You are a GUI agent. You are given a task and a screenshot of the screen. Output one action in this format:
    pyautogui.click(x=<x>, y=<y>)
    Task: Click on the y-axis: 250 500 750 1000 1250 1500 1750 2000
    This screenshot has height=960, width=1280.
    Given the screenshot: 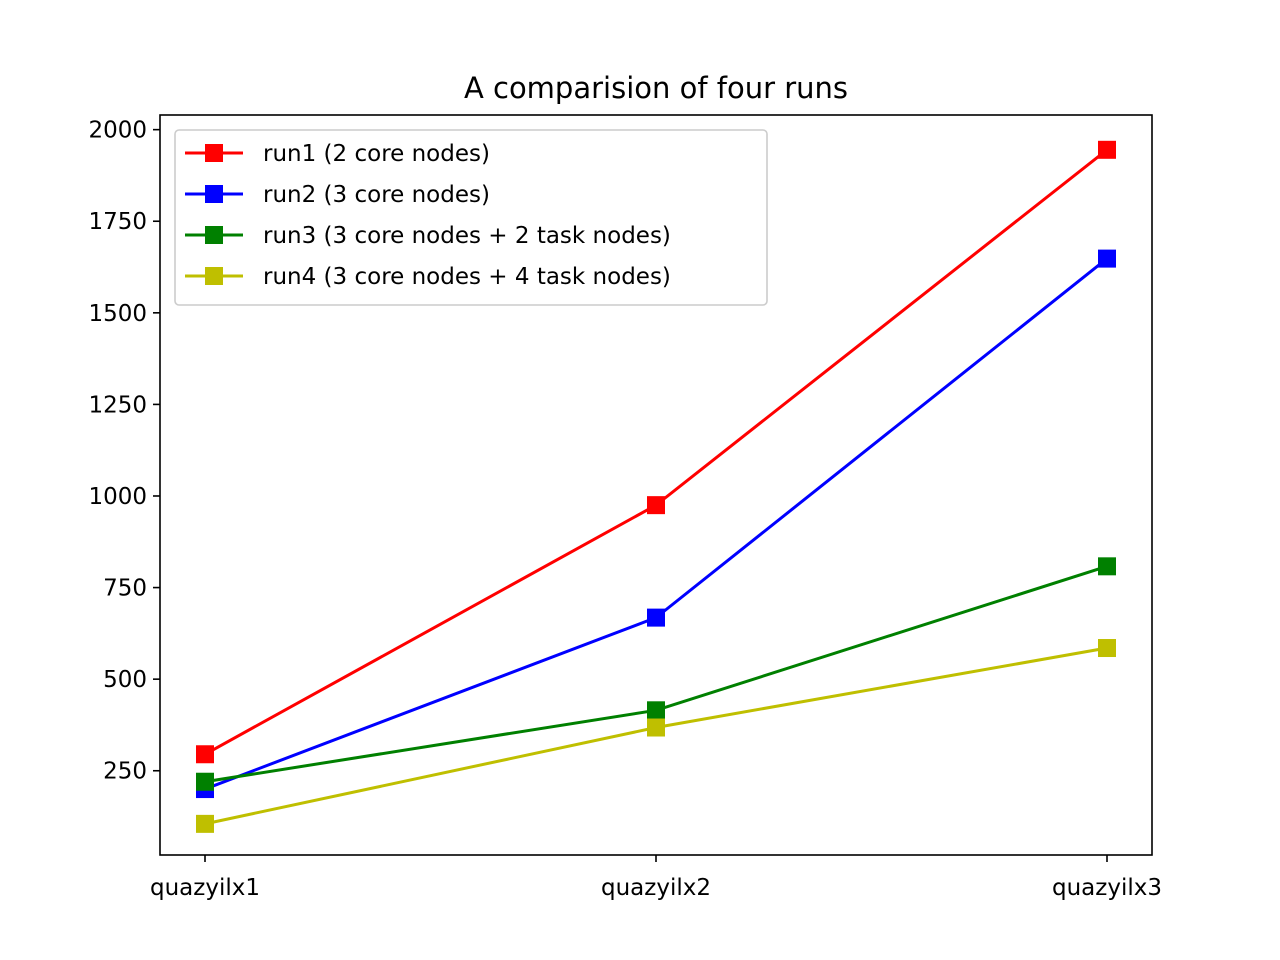 What is the action you would take?
    pyautogui.click(x=124, y=451)
    